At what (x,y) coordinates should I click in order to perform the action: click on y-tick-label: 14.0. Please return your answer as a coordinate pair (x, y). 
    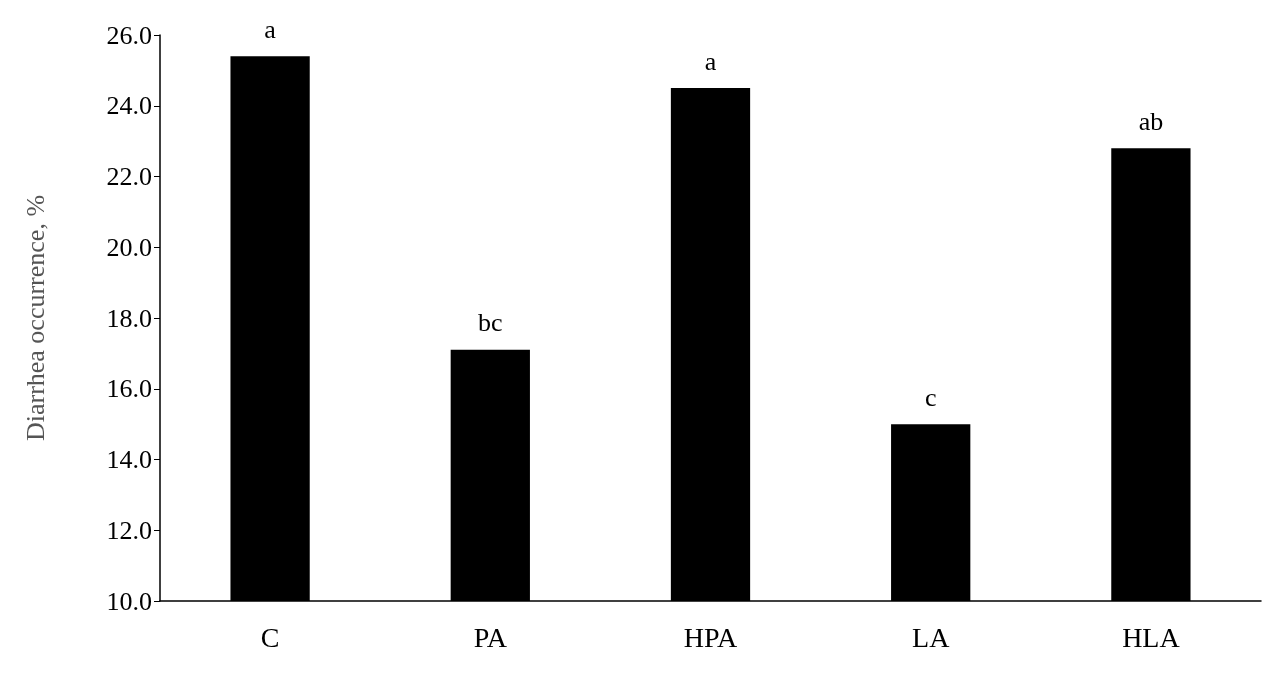
    Looking at the image, I should click on (129, 459).